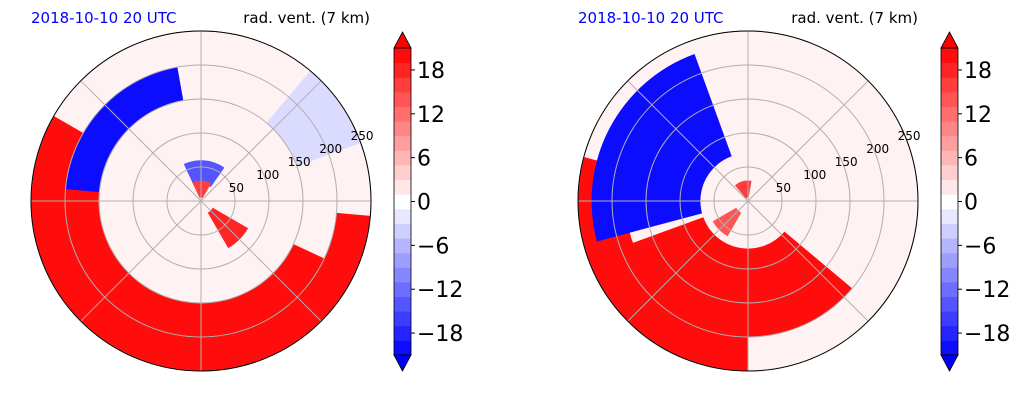 This screenshot has height=401, width=1028. I want to click on colorbar-left: 18 12 6 0 −6 −12 −18, so click(428, 201).